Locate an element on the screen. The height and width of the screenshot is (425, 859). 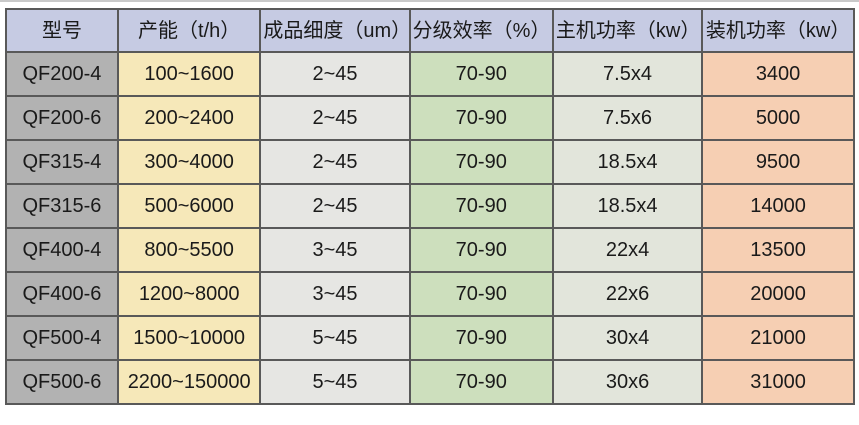
cell-installed-power: 5000 is located at coordinates (778, 118).